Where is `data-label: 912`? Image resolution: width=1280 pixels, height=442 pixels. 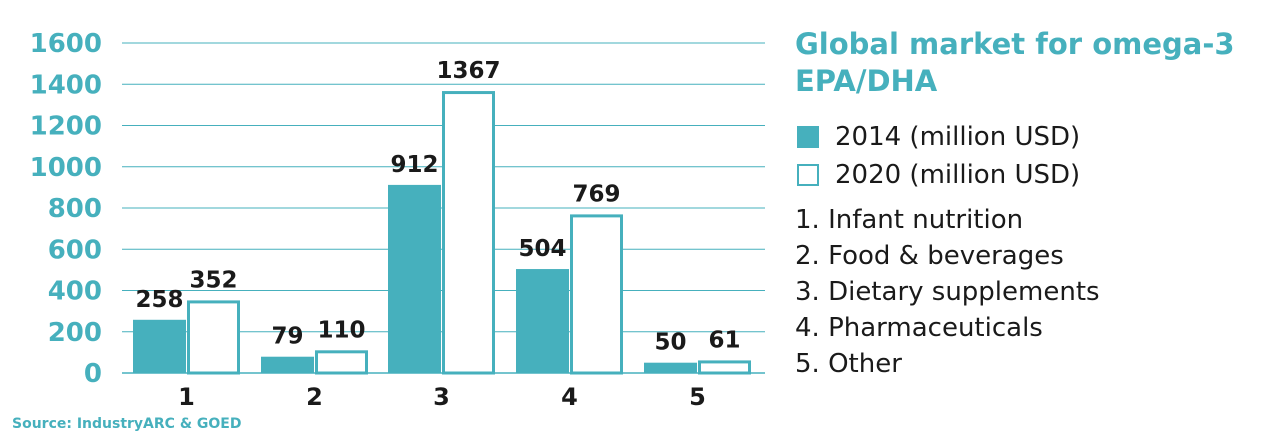 data-label: 912 is located at coordinates (414, 165).